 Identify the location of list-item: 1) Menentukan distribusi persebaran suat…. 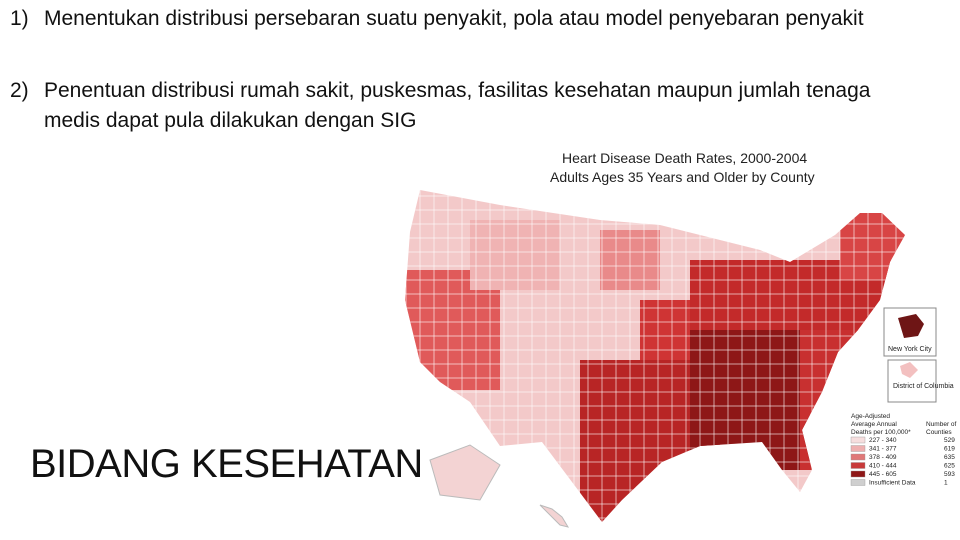
(460, 19).